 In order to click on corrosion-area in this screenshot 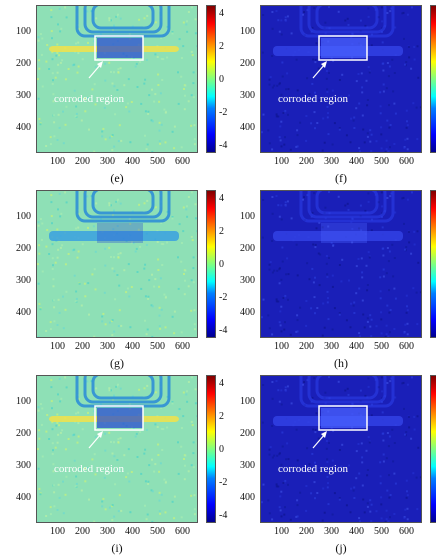, I will do `click(344, 418)`.